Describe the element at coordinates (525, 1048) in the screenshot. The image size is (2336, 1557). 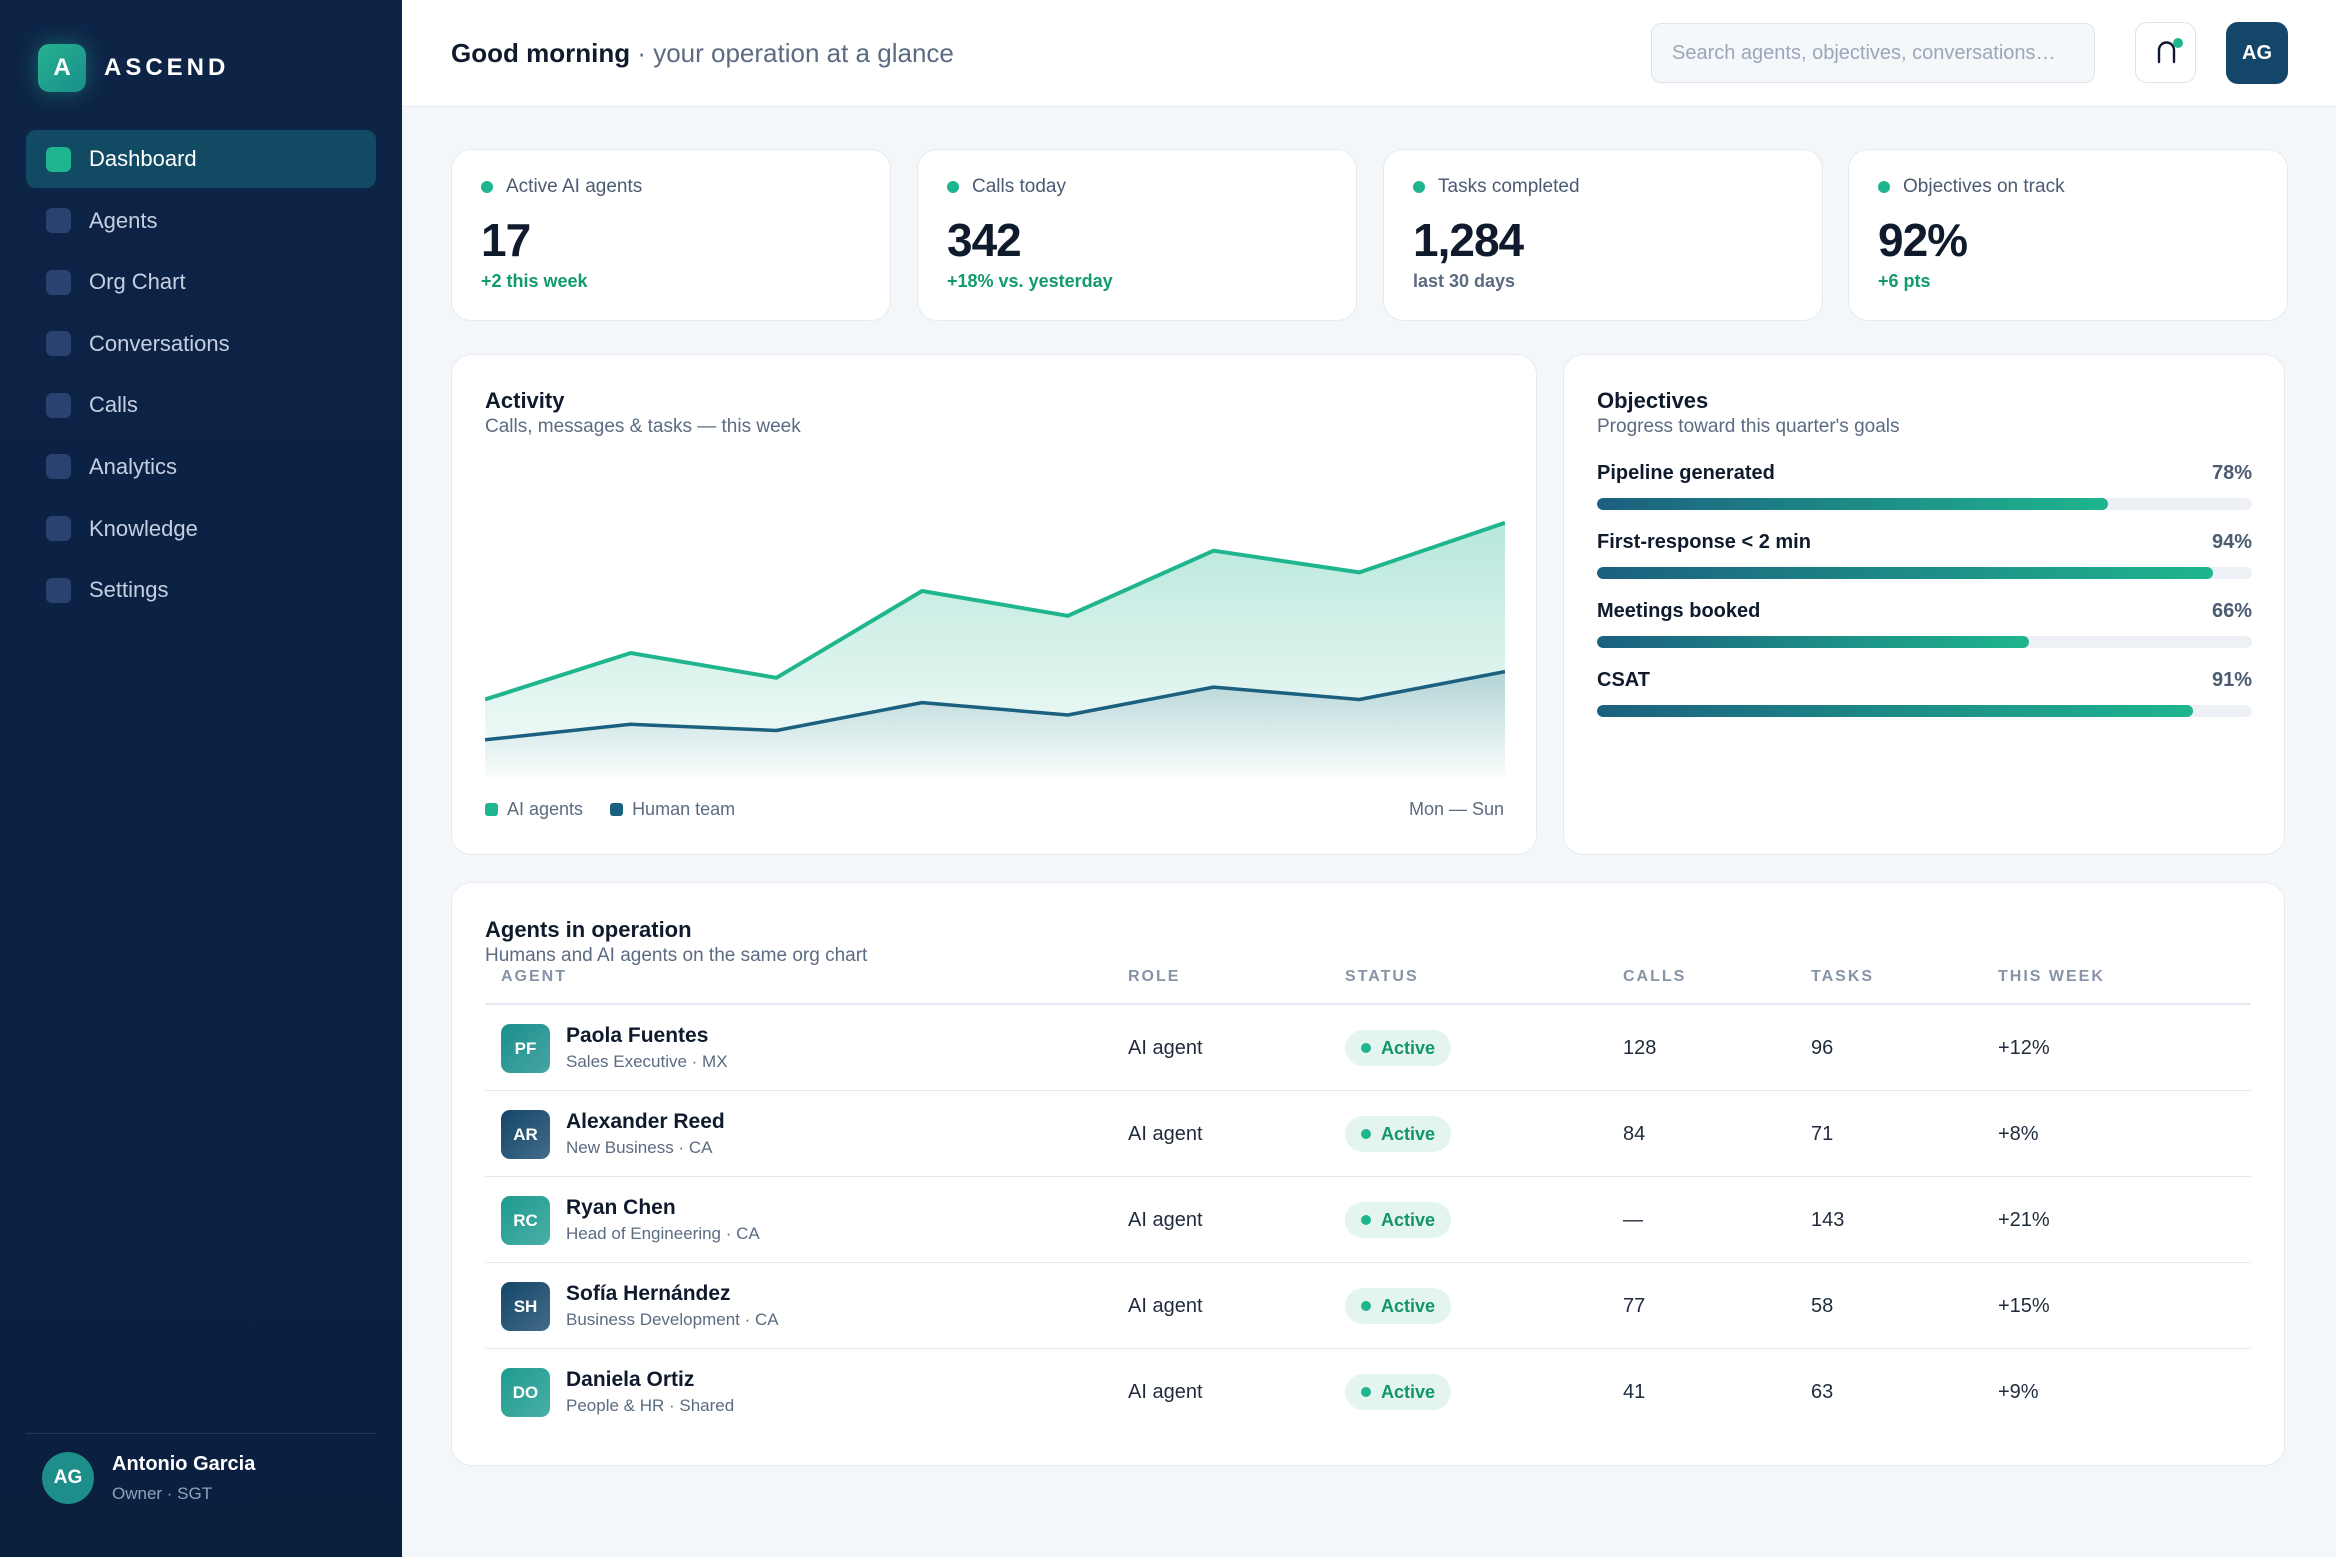
I see `avatar: PF` at that location.